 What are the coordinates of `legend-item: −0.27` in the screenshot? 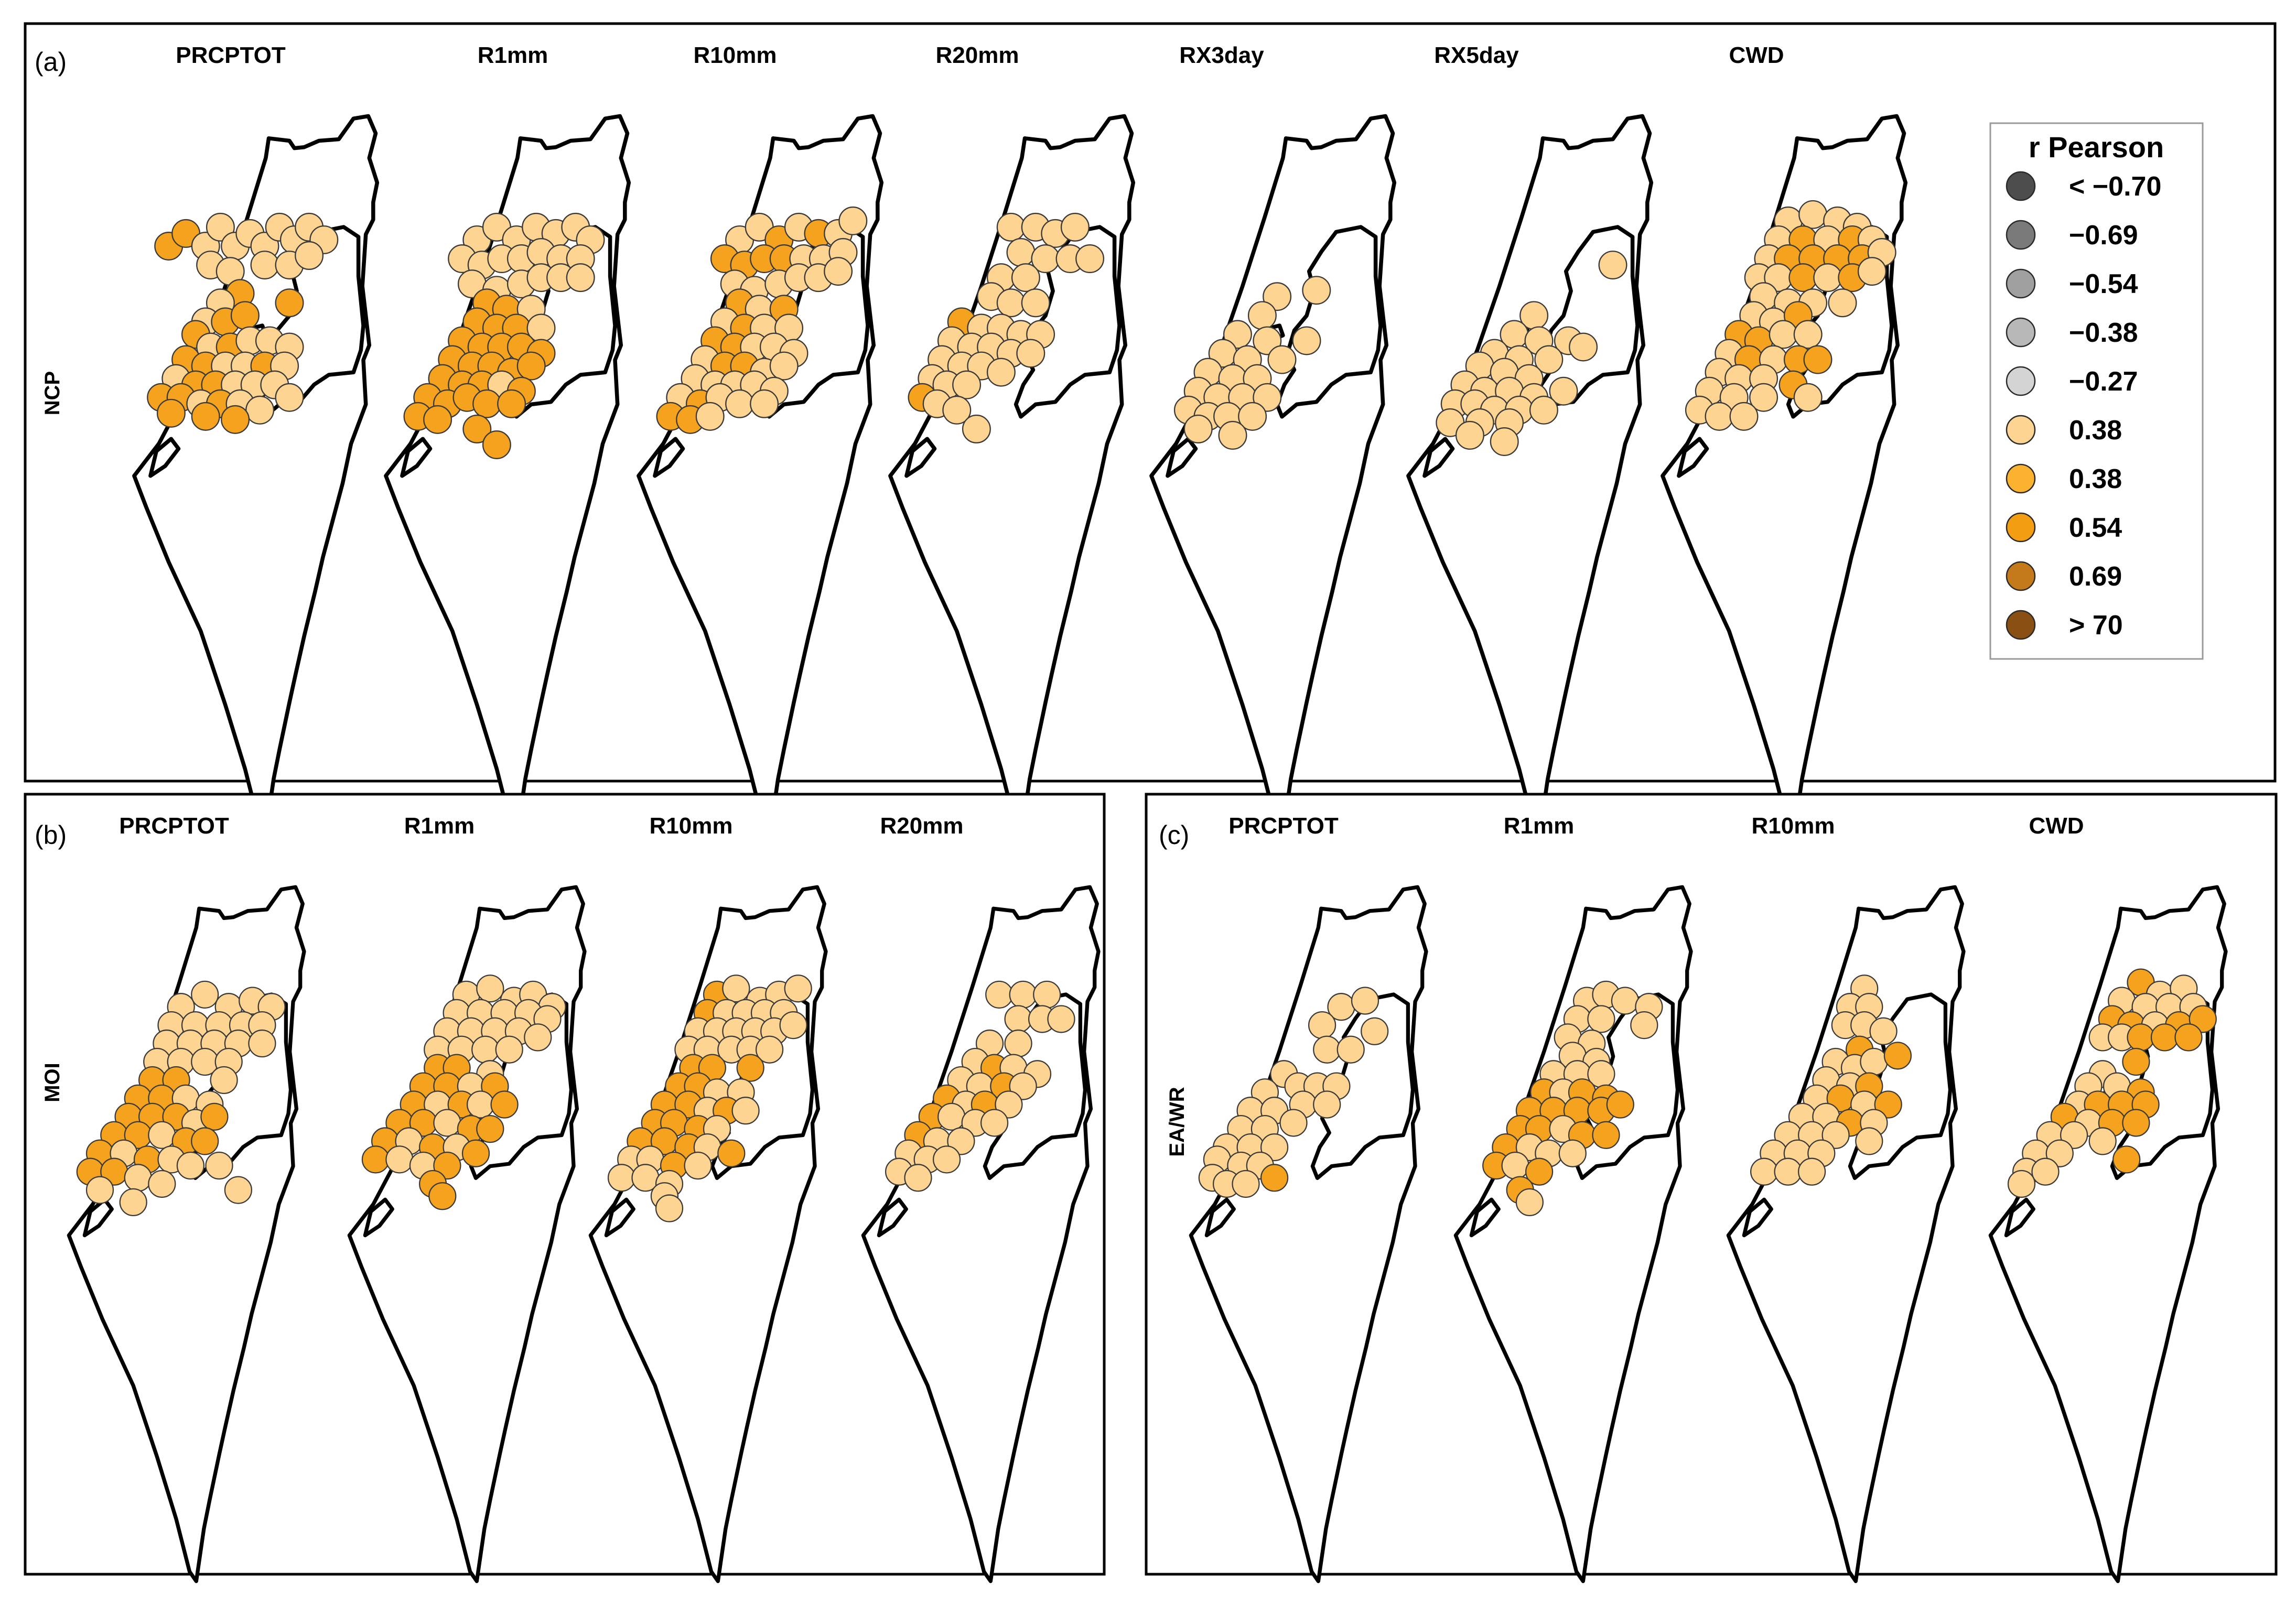 It's located at (2072, 382).